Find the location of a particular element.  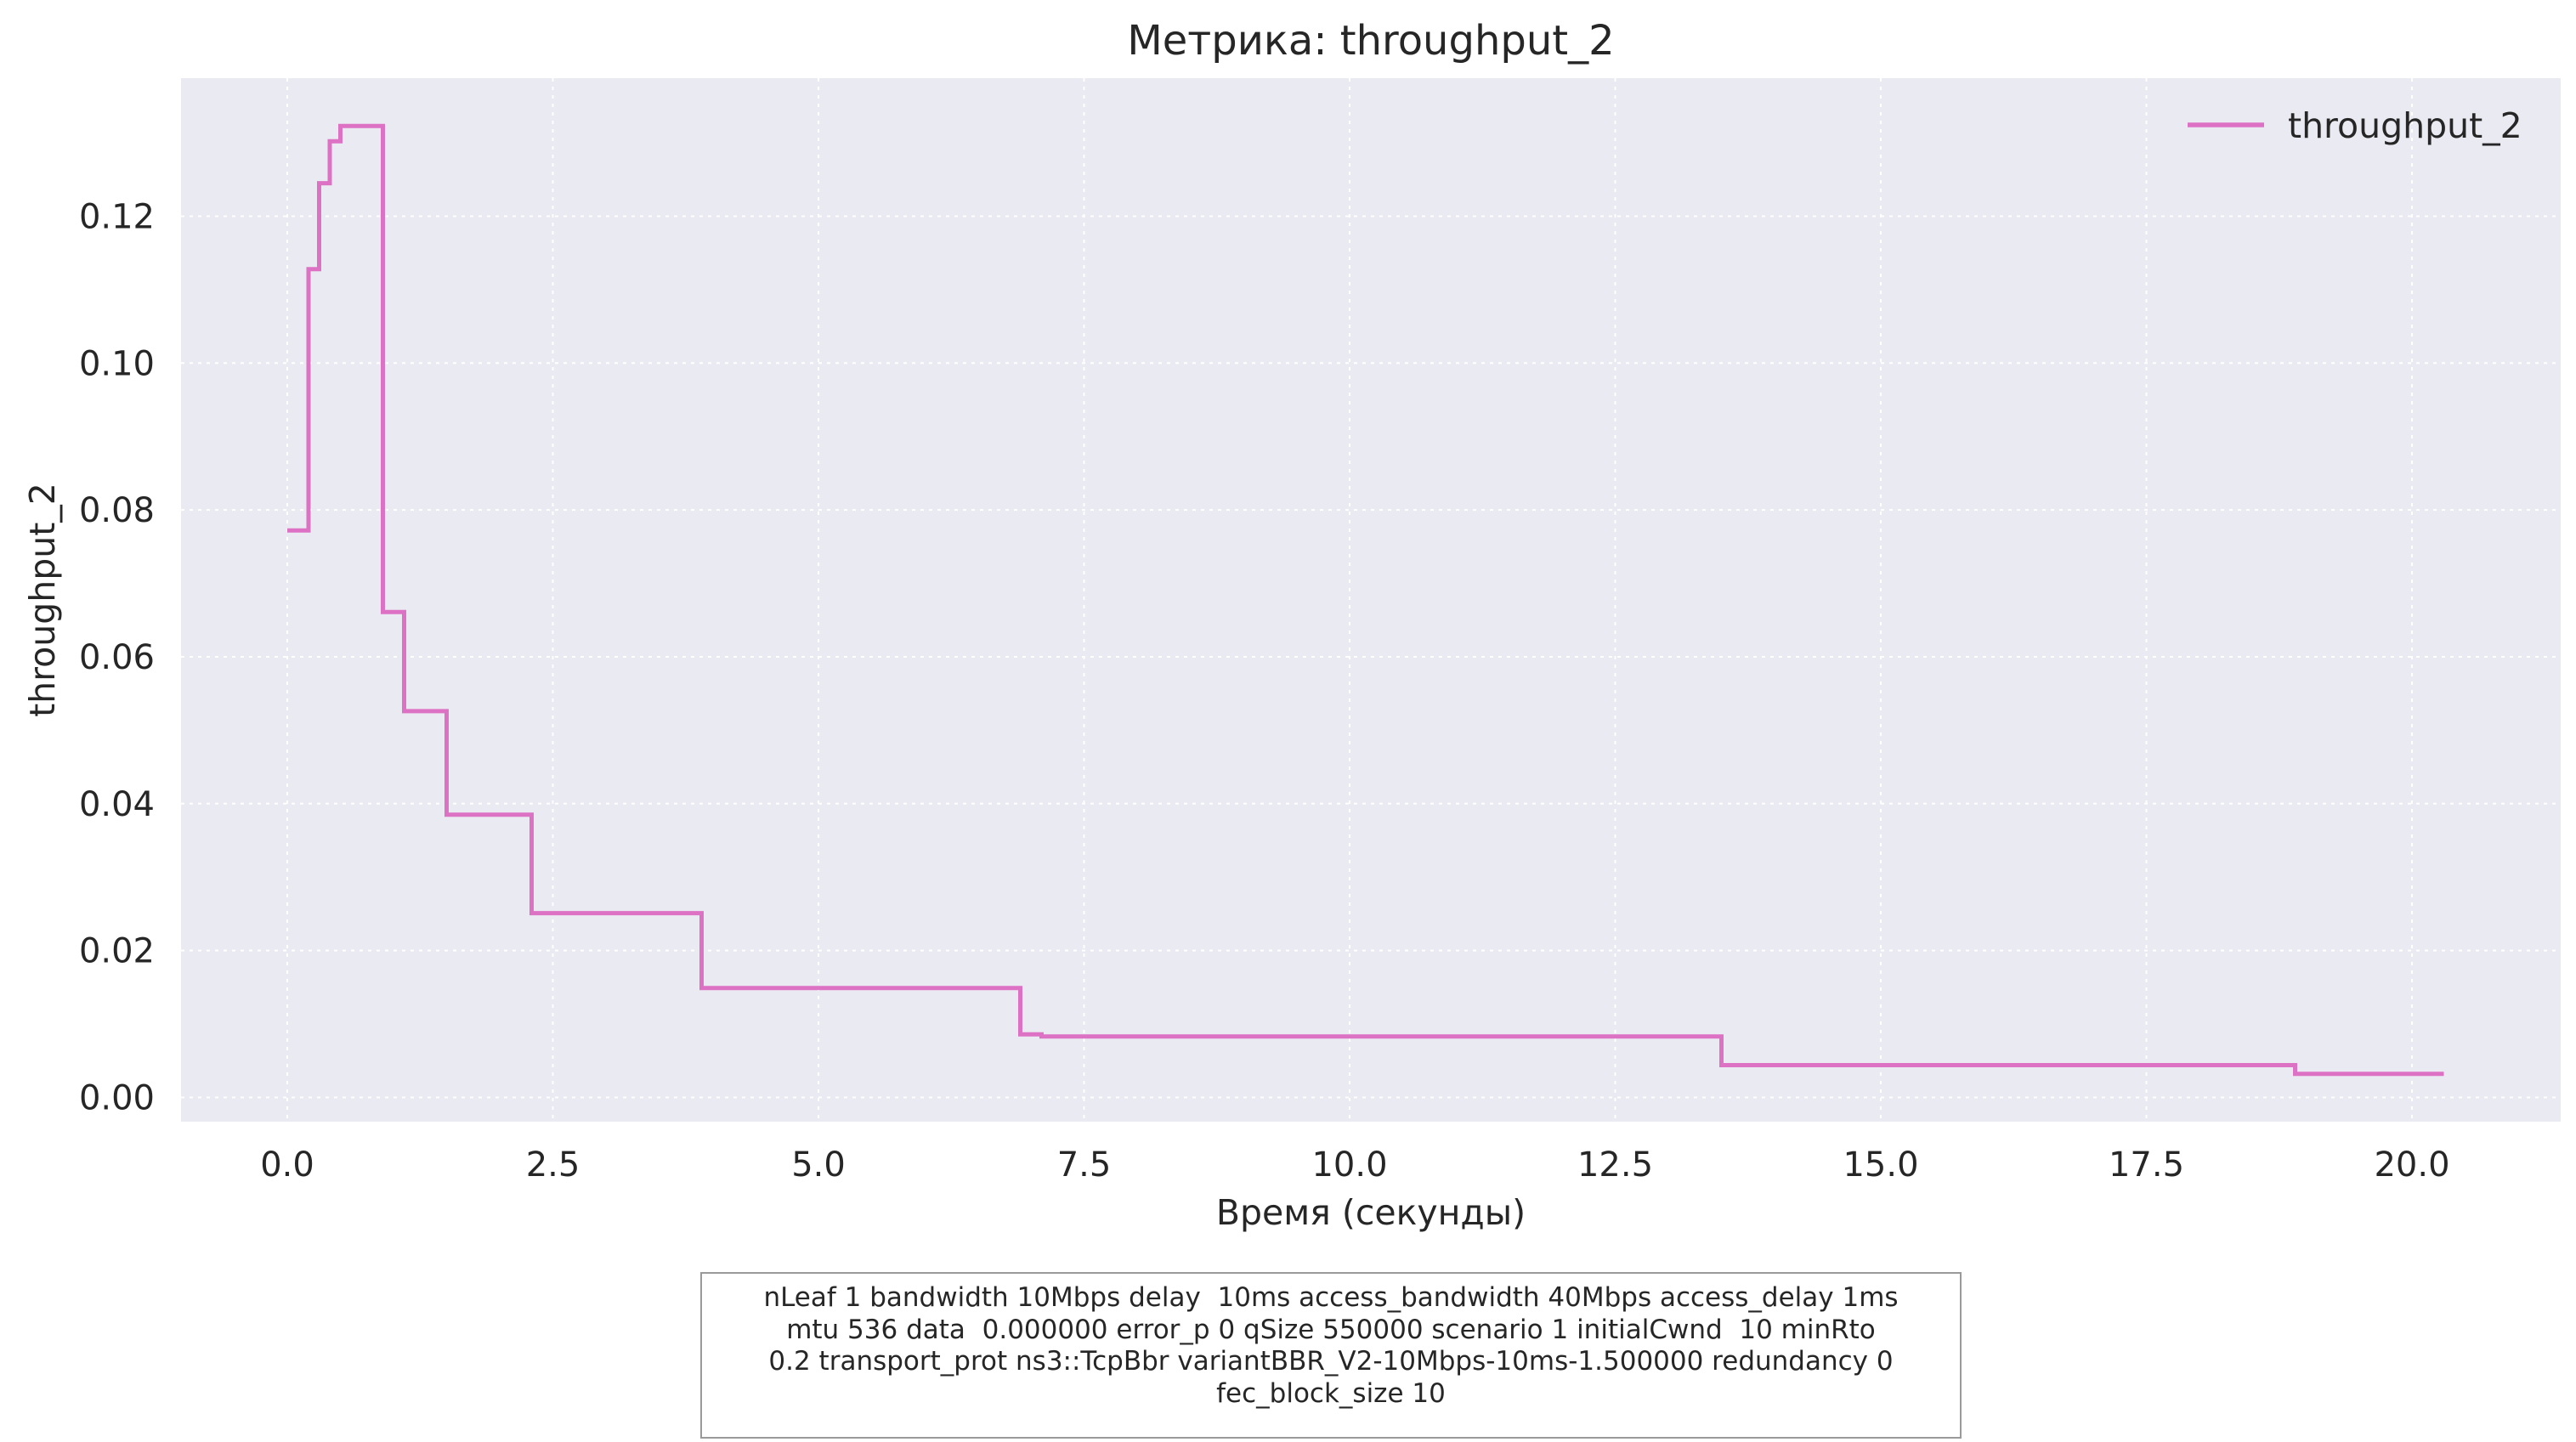

y-axis-label: throughput_2 is located at coordinates (42, 600).